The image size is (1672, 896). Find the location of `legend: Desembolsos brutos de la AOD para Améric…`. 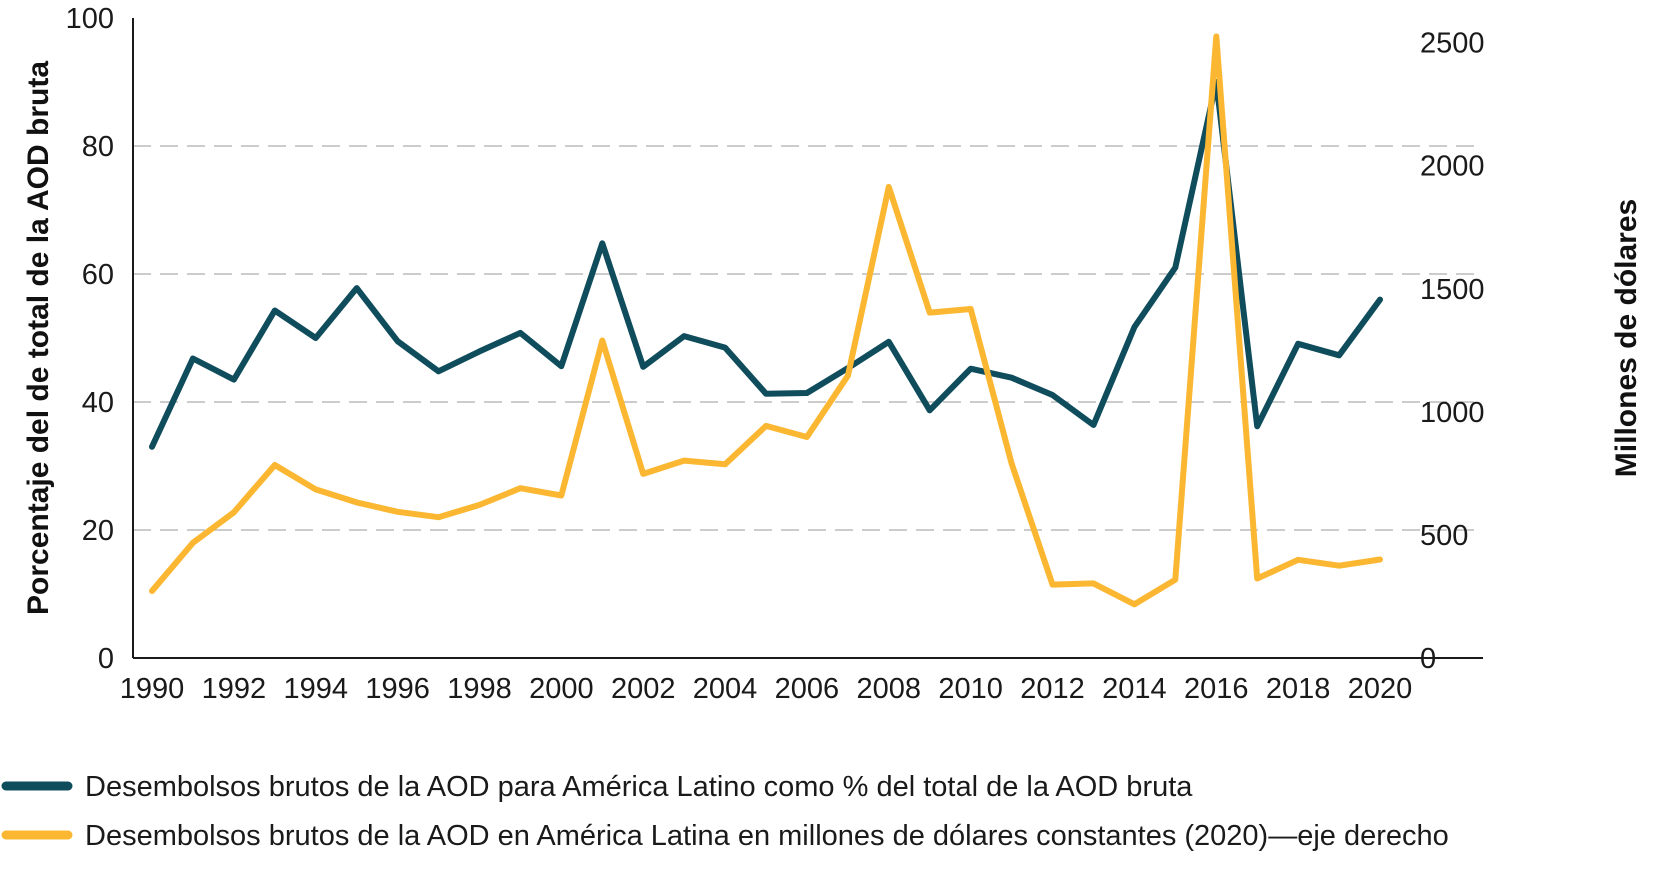

legend: Desembolsos brutos de la AOD para Améric… is located at coordinates (725, 811).